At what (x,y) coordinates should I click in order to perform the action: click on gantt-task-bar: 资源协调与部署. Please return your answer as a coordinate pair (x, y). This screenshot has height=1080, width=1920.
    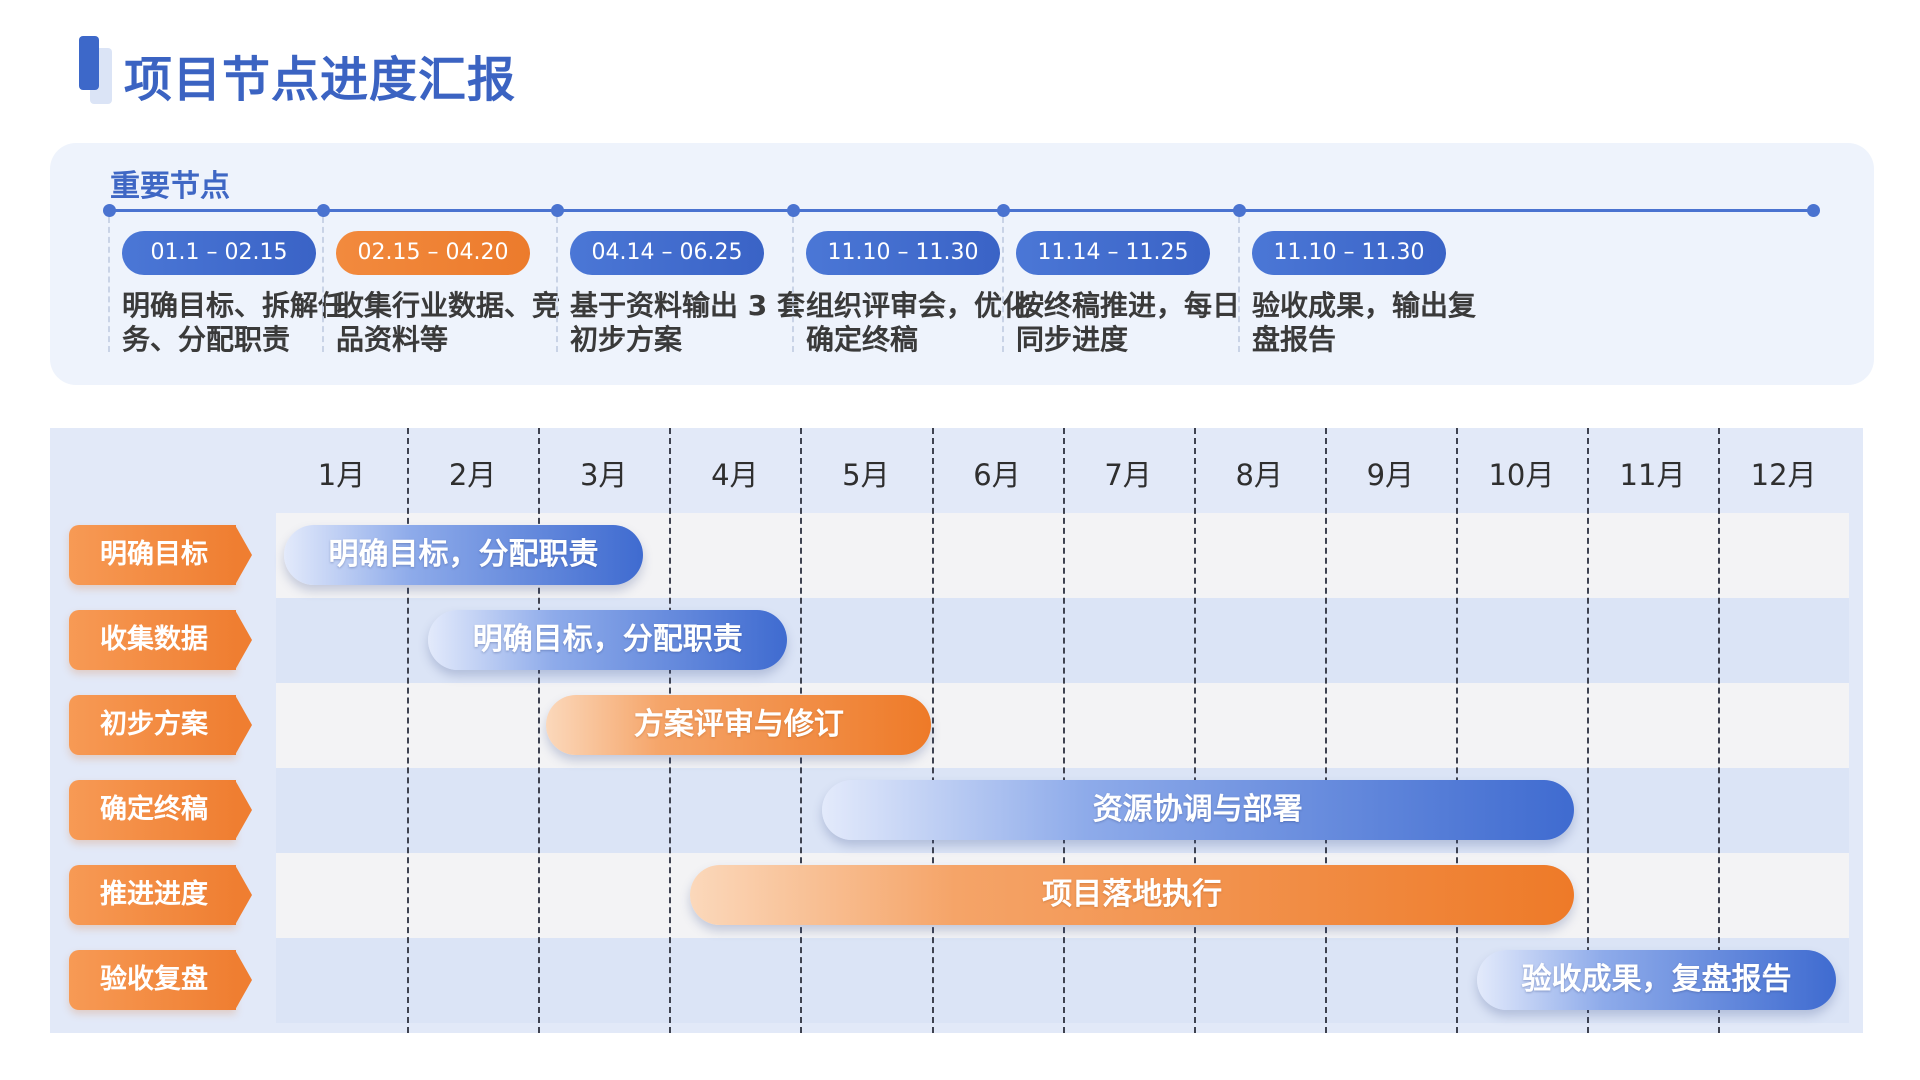
    Looking at the image, I should click on (1197, 810).